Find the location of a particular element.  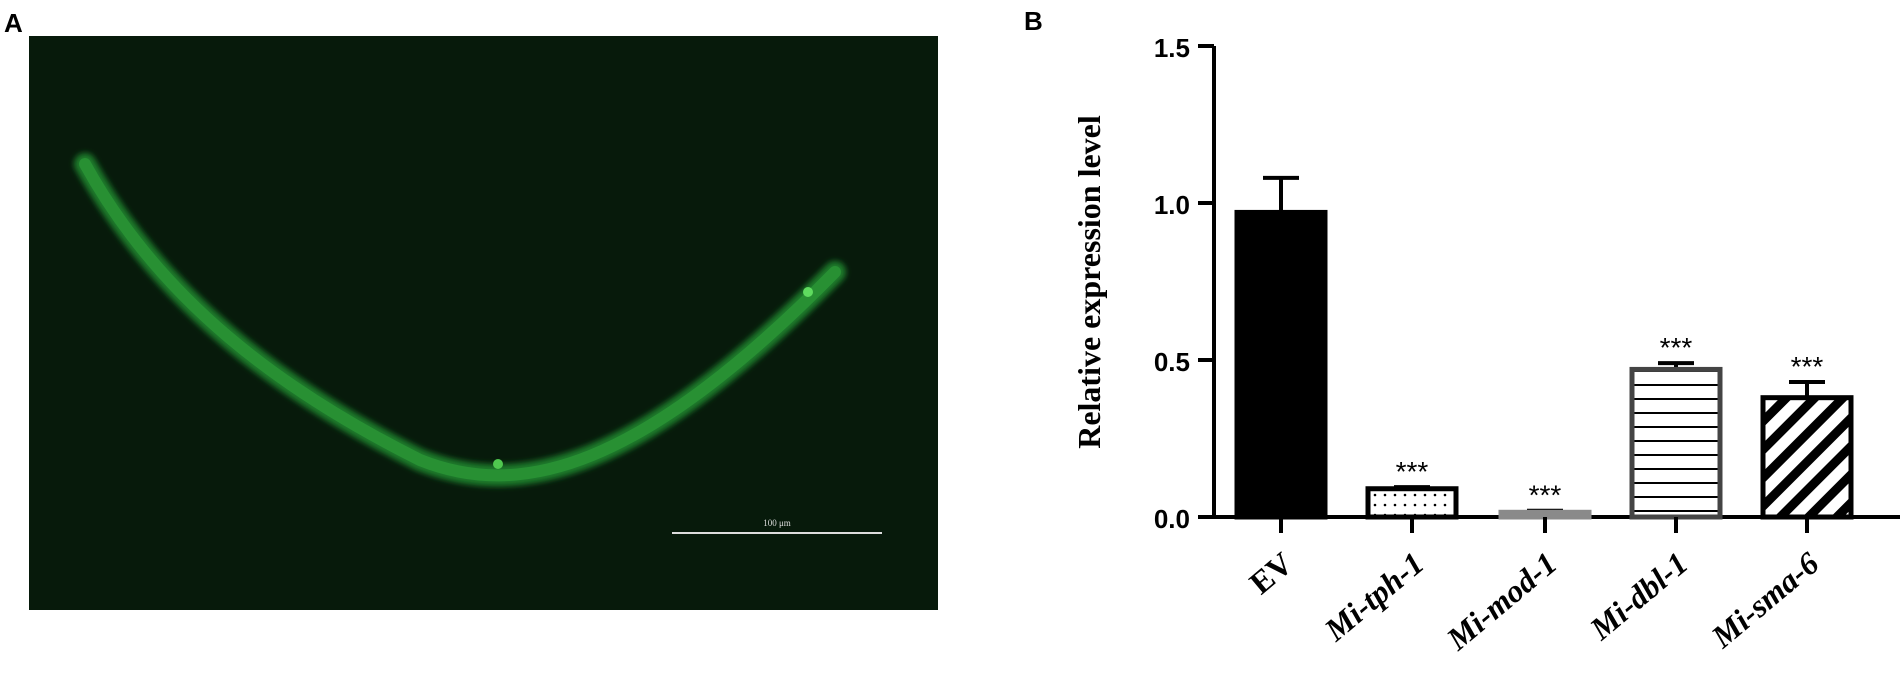

y-tick-label: 1.0 is located at coordinates (1172, 205).